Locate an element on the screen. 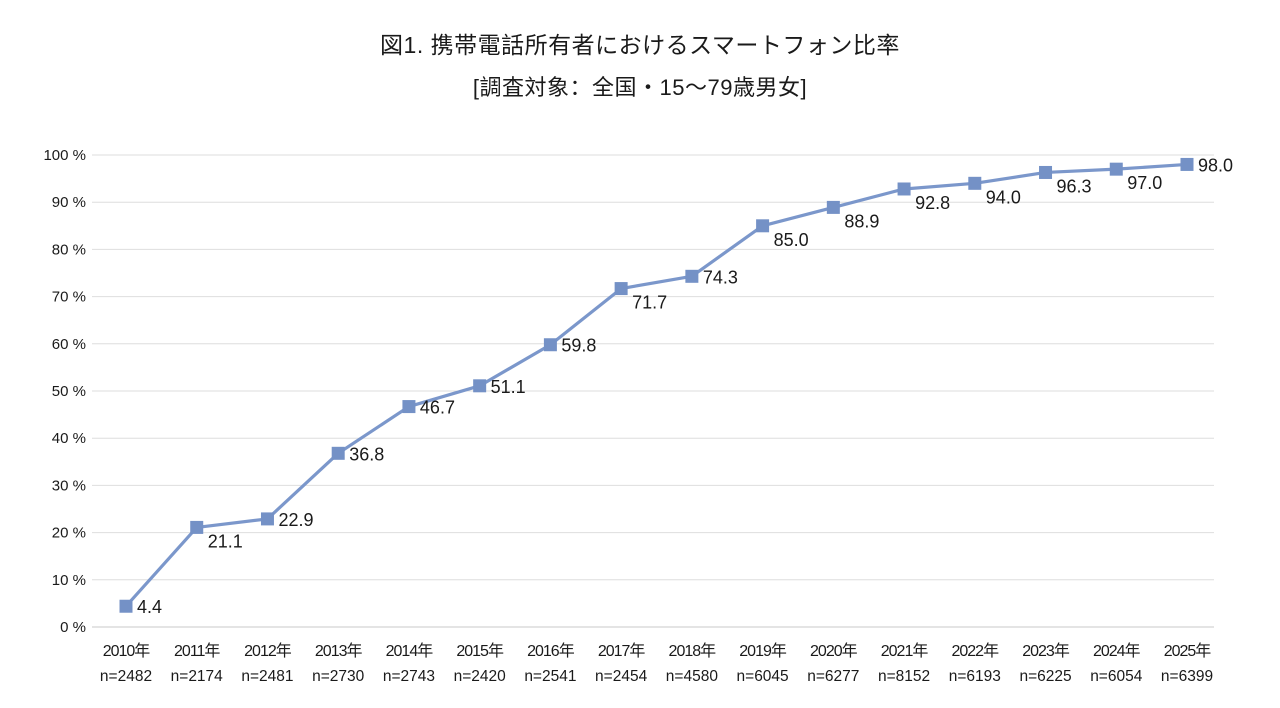  x-axis-year-label: 2010年 is located at coordinates (127, 651).